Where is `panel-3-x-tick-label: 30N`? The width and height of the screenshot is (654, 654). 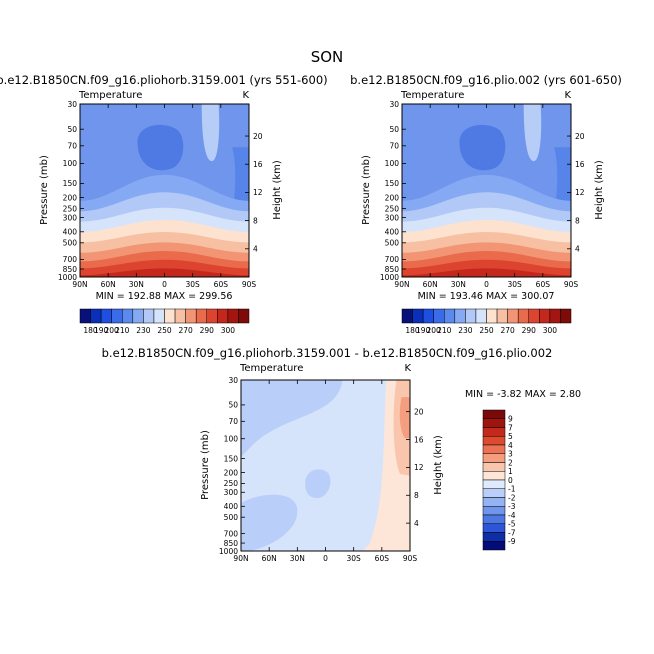
panel-3-x-tick-label: 30N is located at coordinates (297, 558).